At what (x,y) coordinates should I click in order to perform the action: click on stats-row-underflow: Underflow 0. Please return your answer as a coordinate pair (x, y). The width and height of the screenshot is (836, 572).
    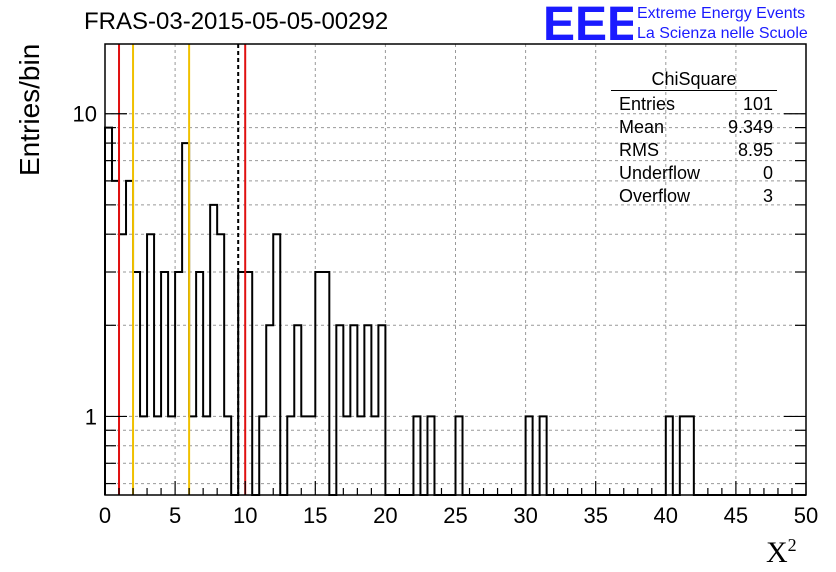
    Looking at the image, I should click on (694, 173).